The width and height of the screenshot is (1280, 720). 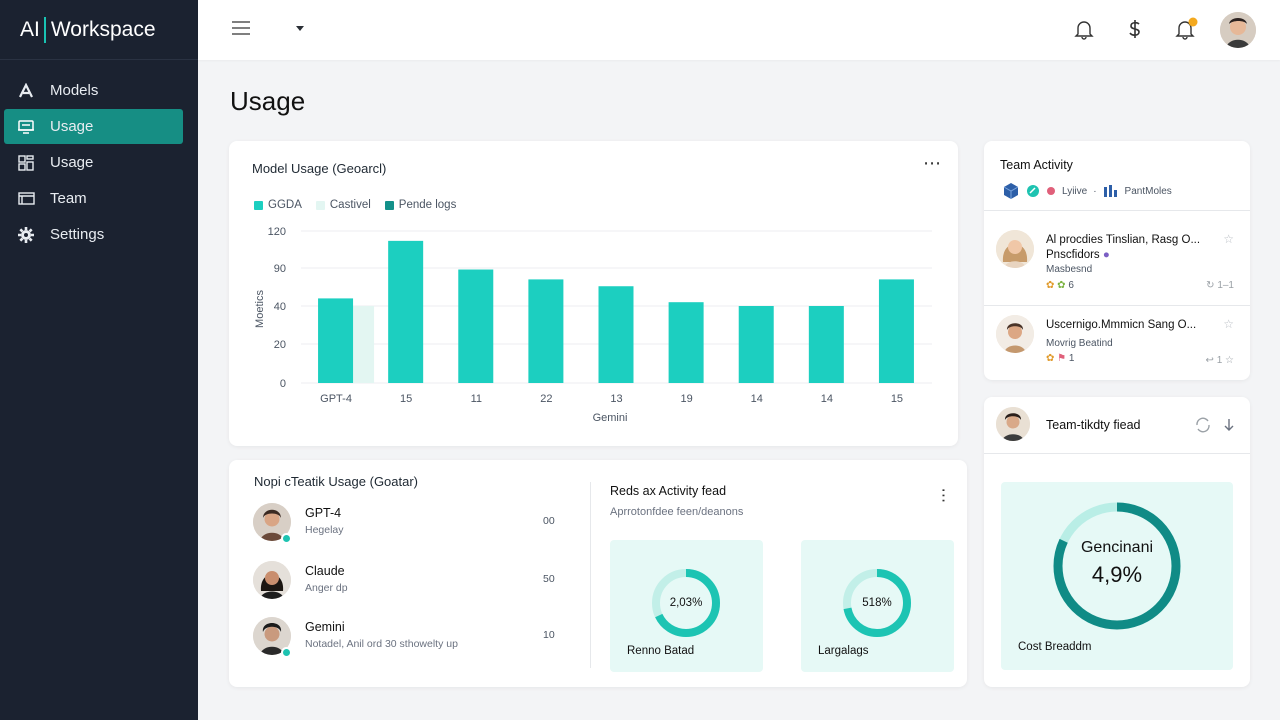 What do you see at coordinates (668, 491) in the screenshot?
I see `activity-feed-title: Reds ax Activity fead` at bounding box center [668, 491].